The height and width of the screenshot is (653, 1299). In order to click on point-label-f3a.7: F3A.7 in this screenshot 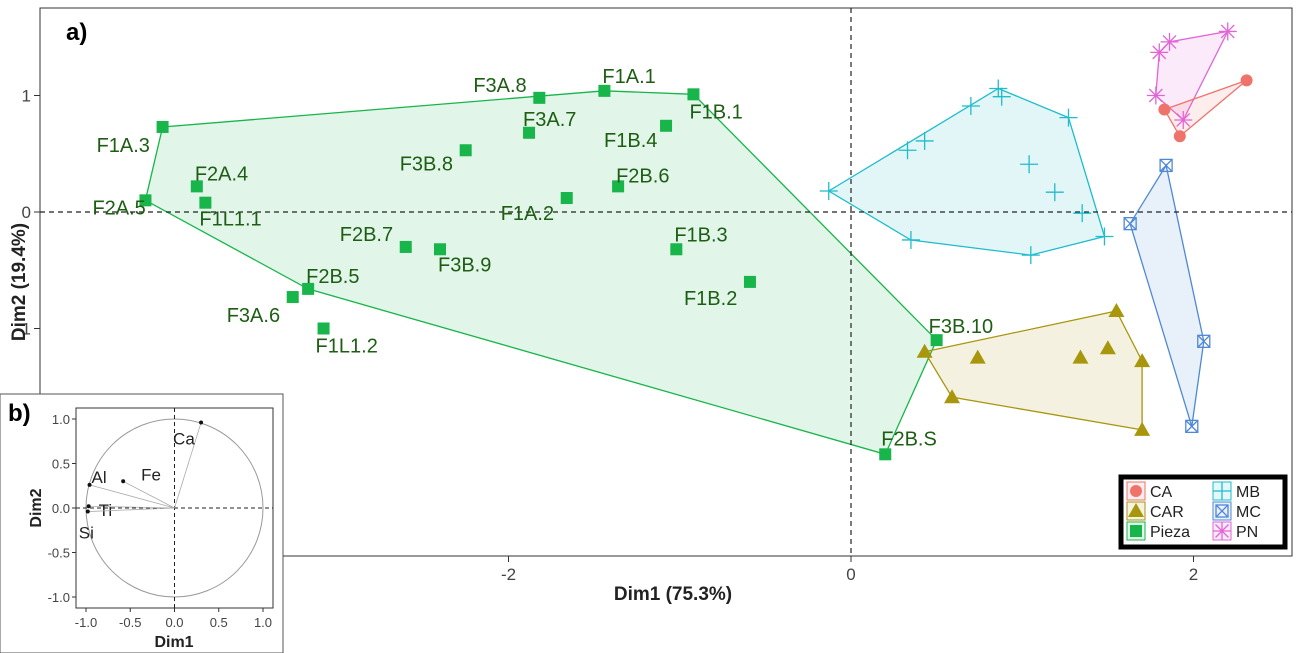, I will do `click(549, 120)`.